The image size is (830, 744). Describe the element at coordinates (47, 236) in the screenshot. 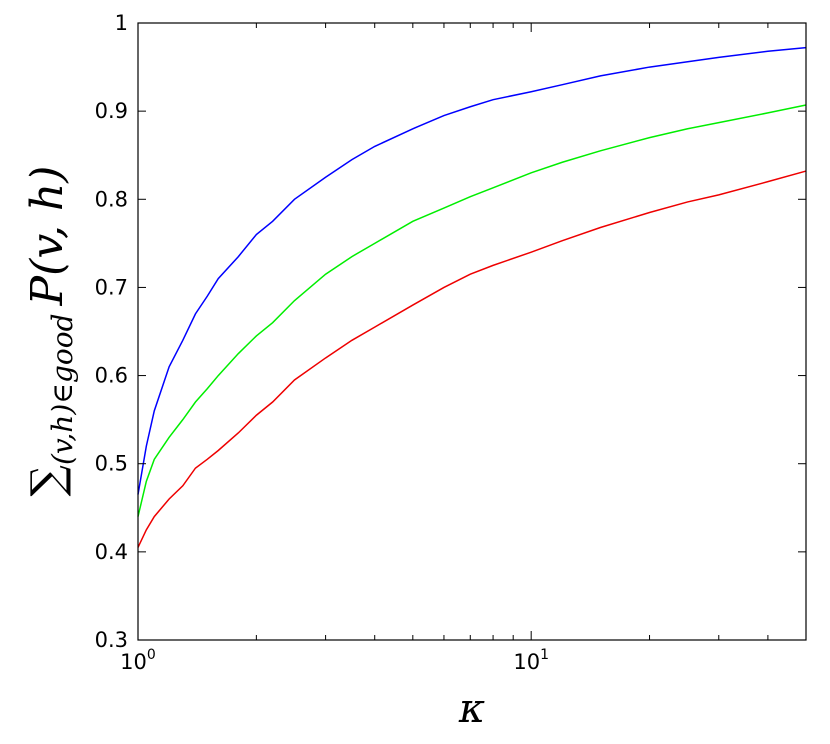

I see `y-axis-title-main: P(v, h)` at that location.